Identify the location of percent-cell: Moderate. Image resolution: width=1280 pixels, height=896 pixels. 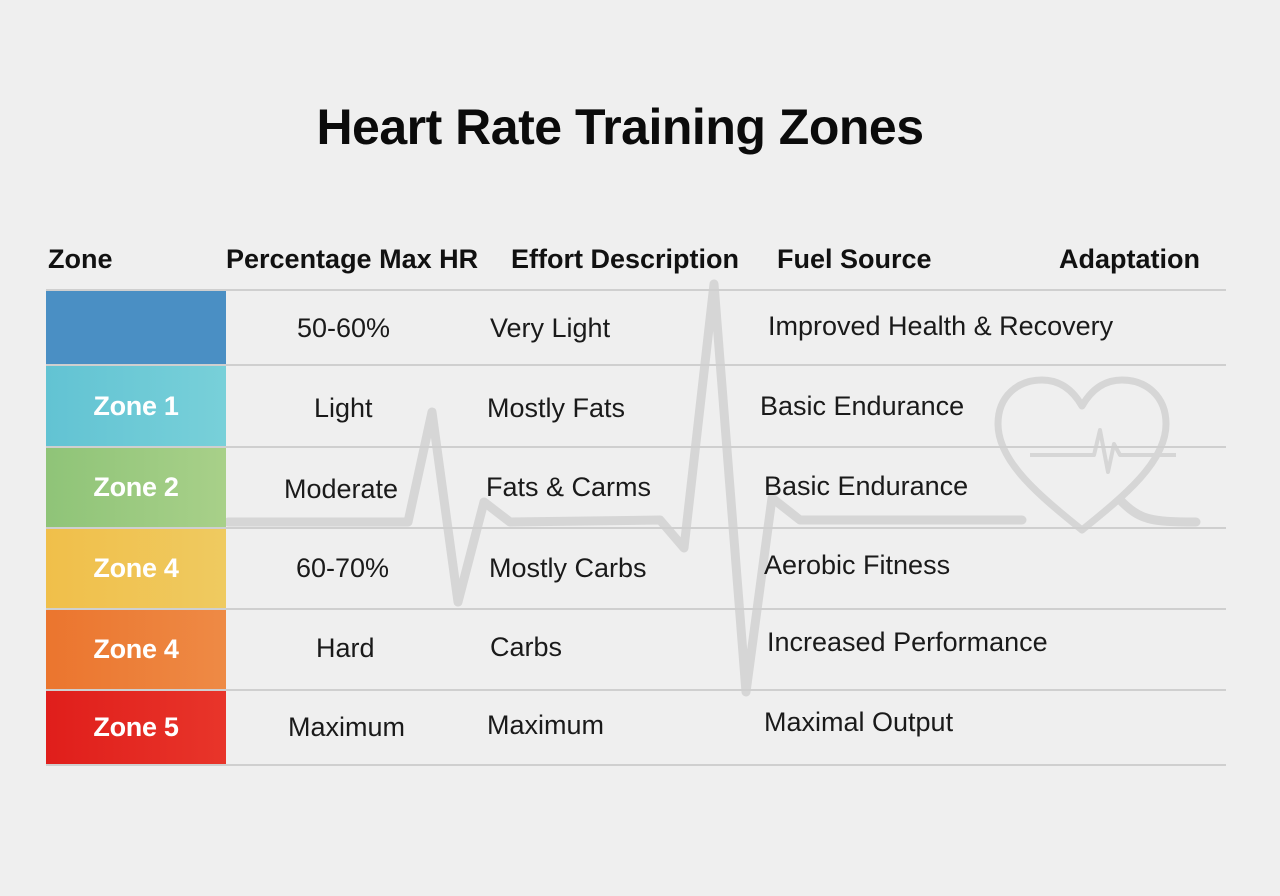
(341, 489).